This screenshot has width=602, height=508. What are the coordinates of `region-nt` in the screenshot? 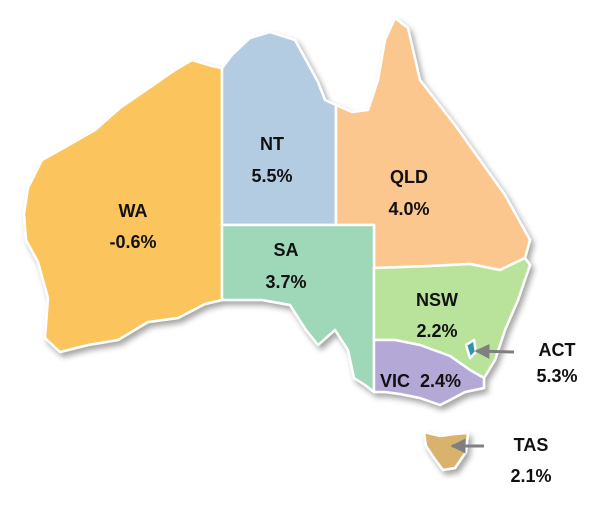 It's located at (279, 128).